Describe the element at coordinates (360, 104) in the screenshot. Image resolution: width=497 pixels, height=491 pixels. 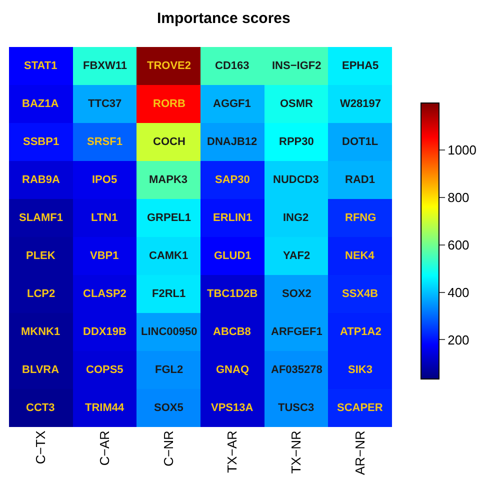
I see `data-label: W28197` at that location.